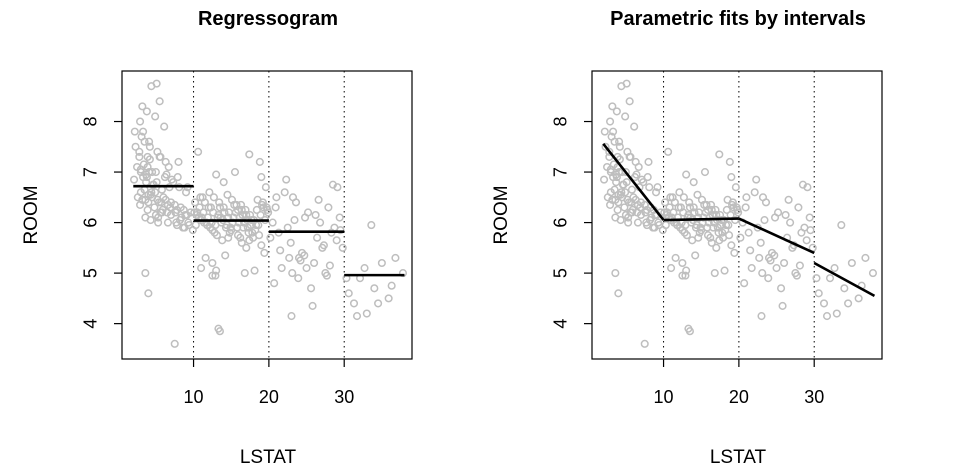 This screenshot has height=476, width=978. What do you see at coordinates (194, 397) in the screenshot?
I see `x-tick-label: 10` at bounding box center [194, 397].